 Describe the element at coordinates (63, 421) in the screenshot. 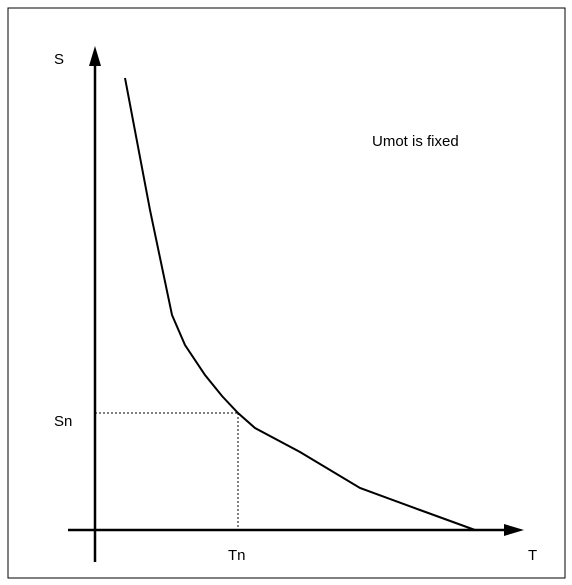

I see `sn-label: Sn` at that location.